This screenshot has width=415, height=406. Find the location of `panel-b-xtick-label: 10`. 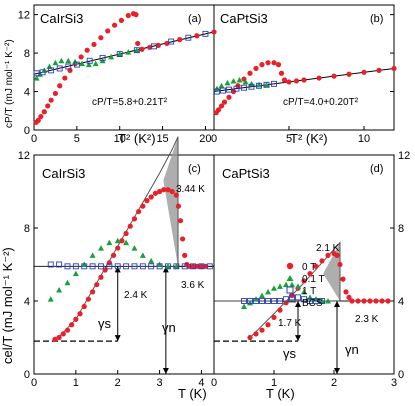

panel-b-xtick-label: 10 is located at coordinates (364, 139).